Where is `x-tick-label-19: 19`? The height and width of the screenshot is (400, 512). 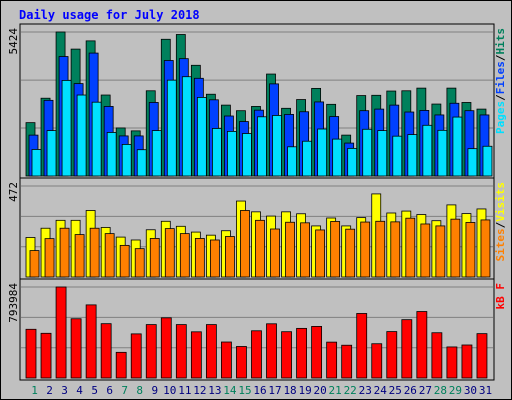
x-tick-label-19: 19 is located at coordinates (304, 390).